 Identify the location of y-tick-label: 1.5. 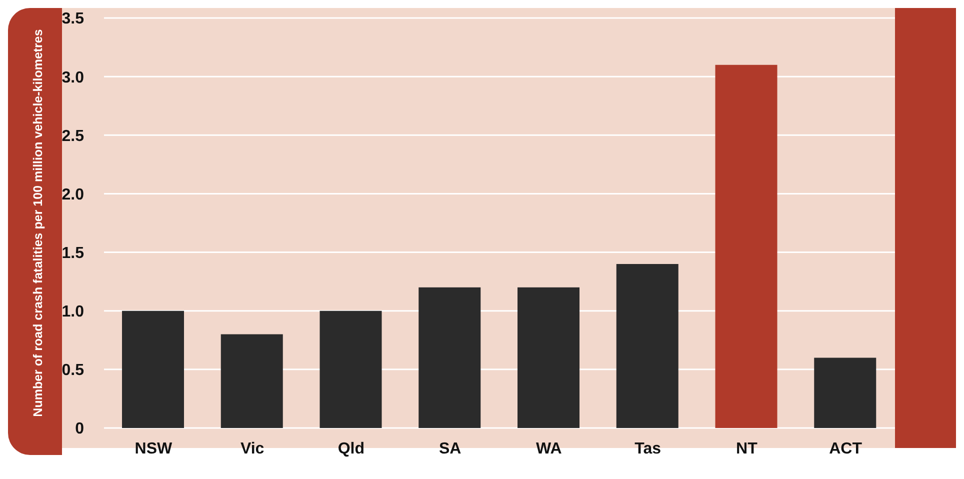
(73, 253).